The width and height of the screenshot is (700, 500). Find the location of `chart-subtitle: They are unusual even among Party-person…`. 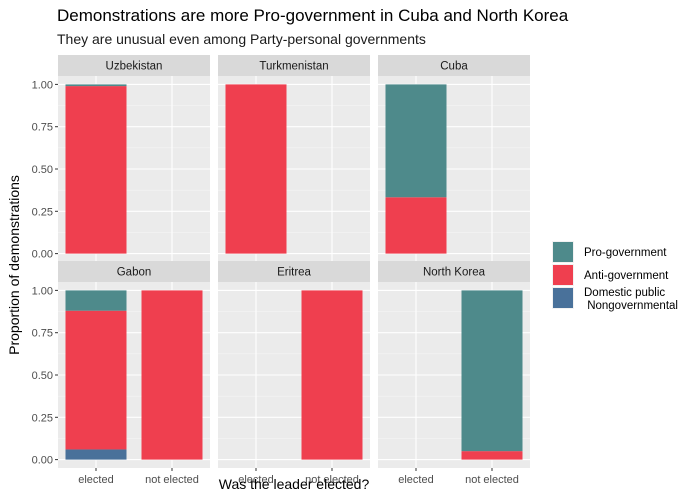

chart-subtitle: They are unusual even among Party-person… is located at coordinates (241, 39).